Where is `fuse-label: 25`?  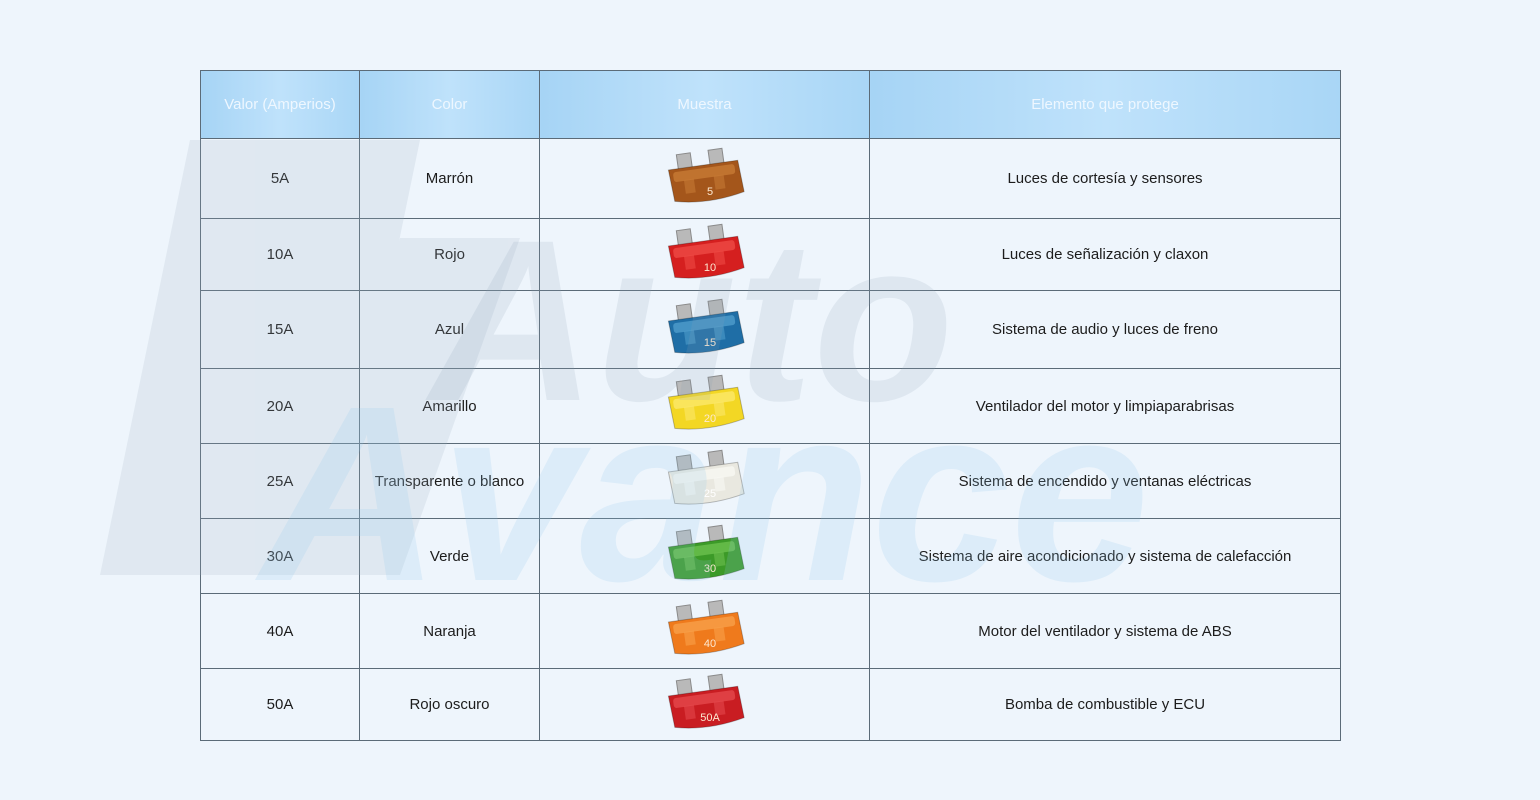
fuse-label: 25 is located at coordinates (709, 494).